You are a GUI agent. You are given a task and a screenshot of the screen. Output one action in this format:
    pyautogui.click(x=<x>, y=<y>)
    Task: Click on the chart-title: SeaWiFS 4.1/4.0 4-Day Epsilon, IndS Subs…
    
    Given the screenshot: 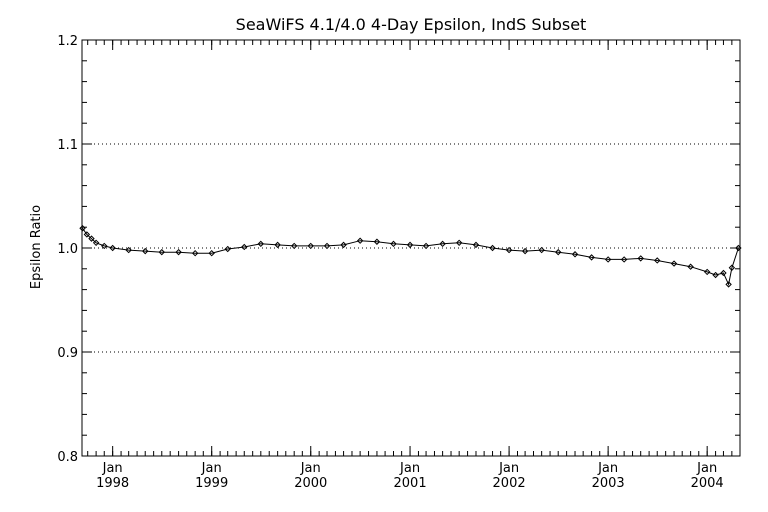 What is the action you would take?
    pyautogui.click(x=411, y=24)
    